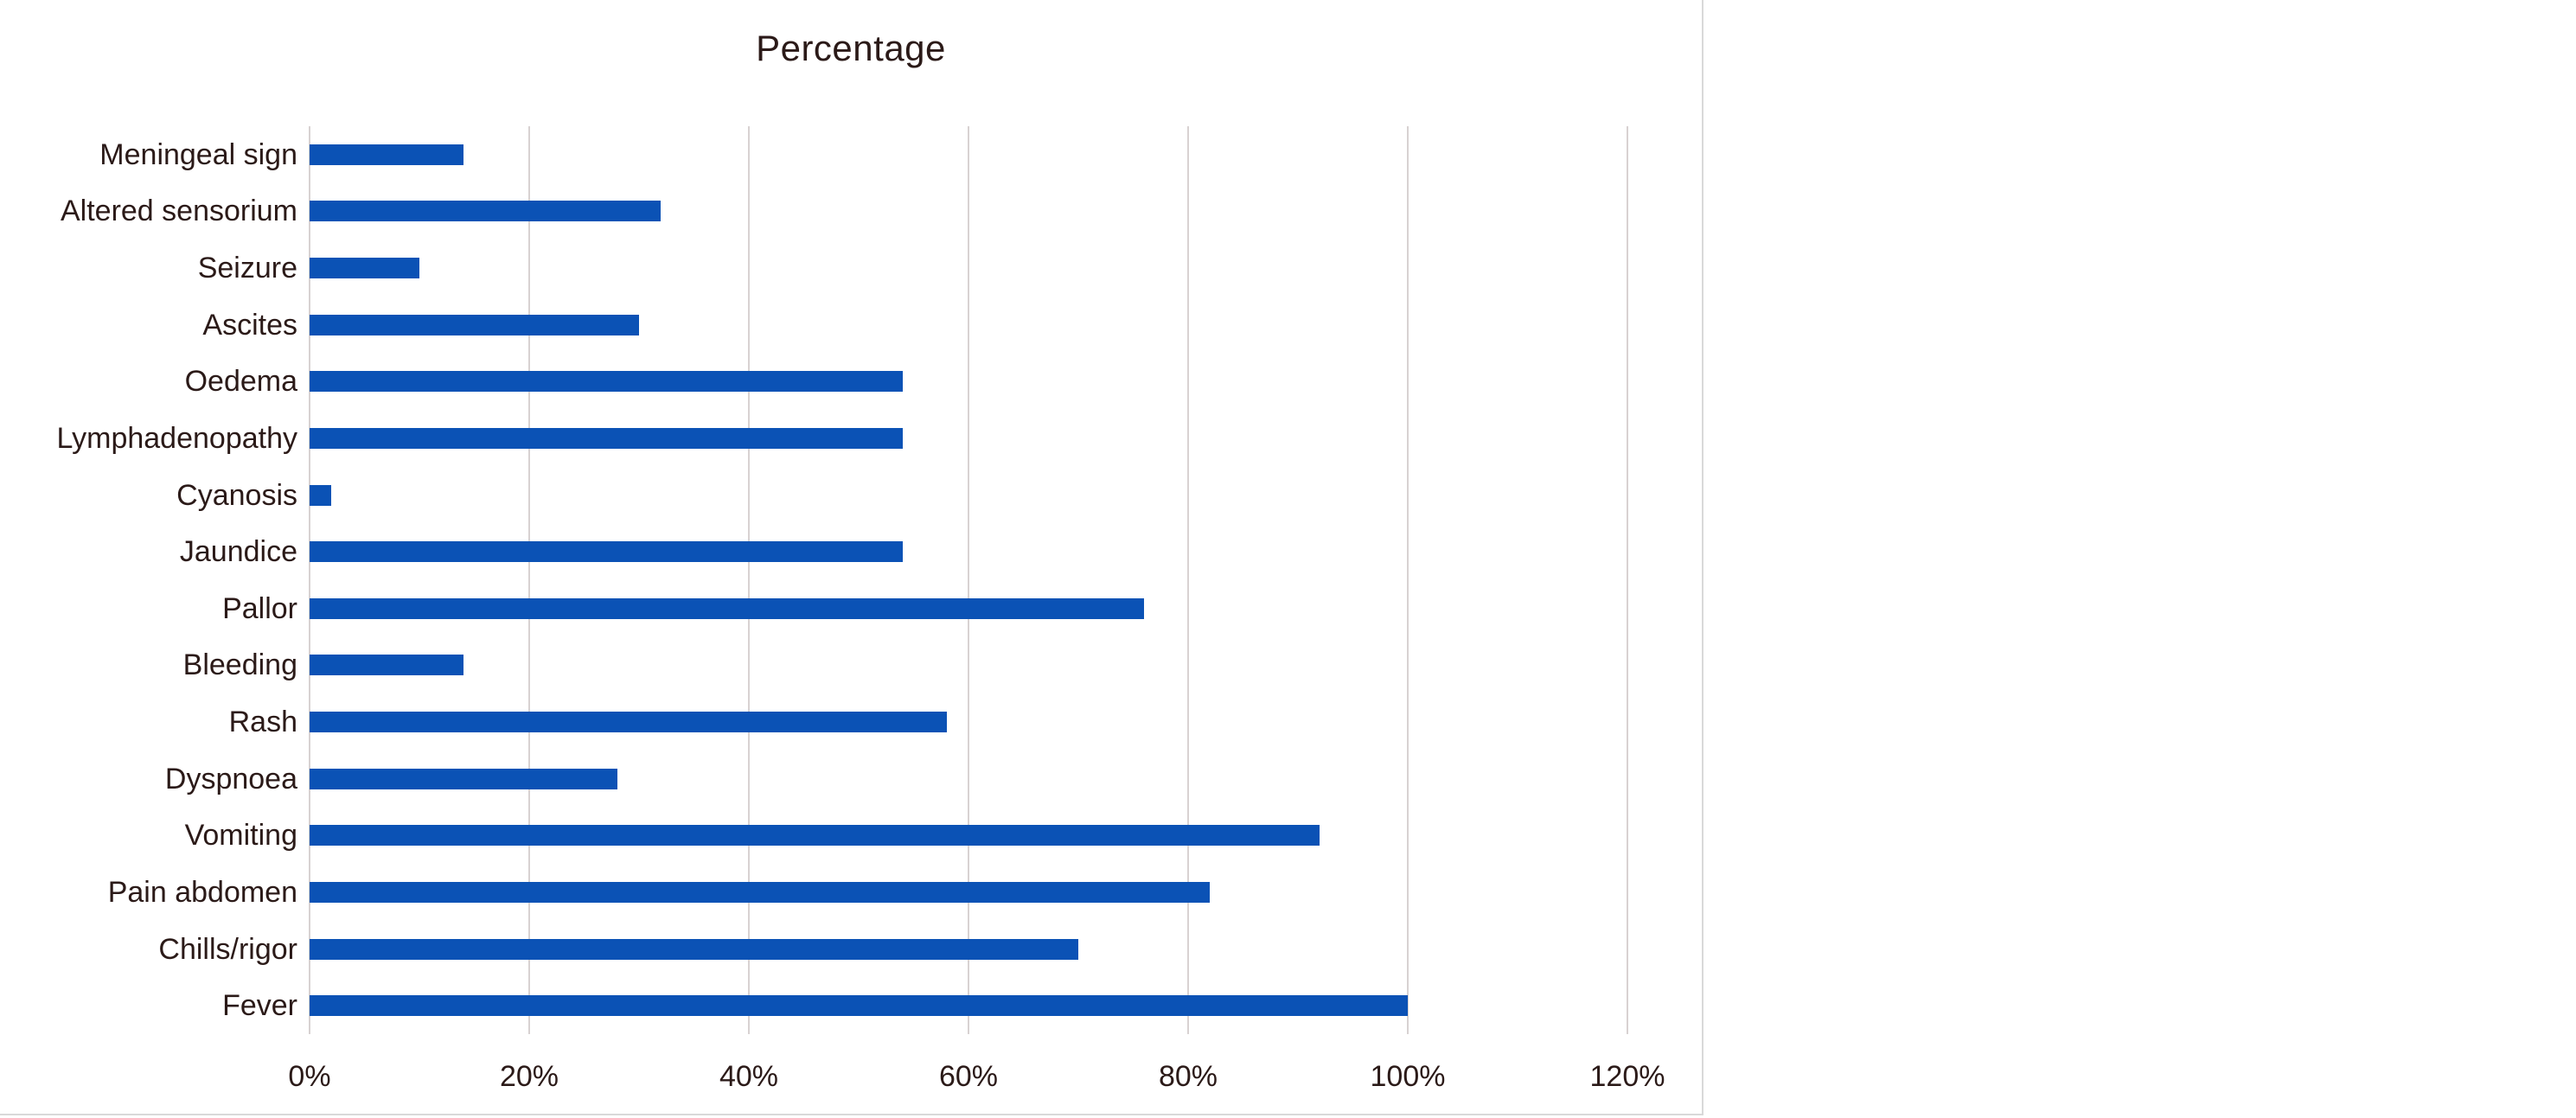  I want to click on gridline-60pct, so click(968, 580).